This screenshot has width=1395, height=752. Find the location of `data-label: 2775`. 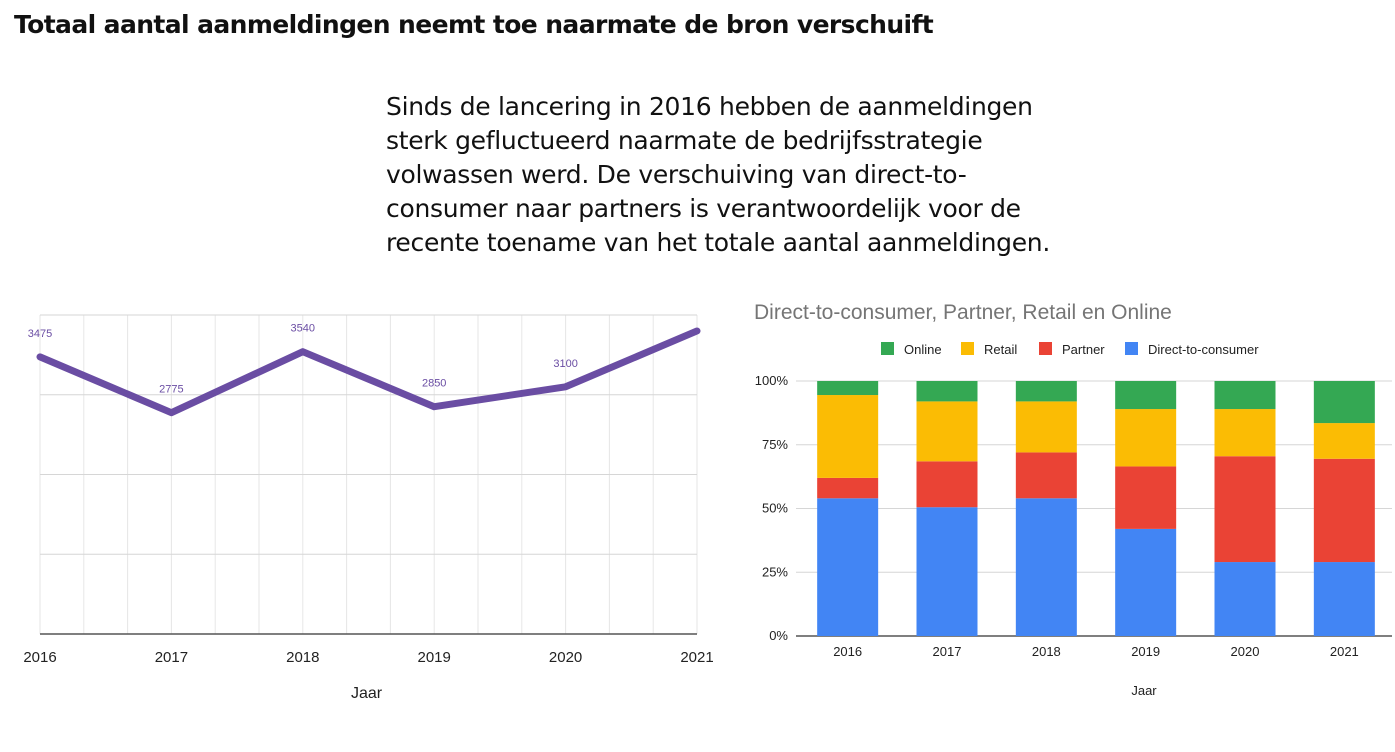

data-label: 2775 is located at coordinates (171, 390).